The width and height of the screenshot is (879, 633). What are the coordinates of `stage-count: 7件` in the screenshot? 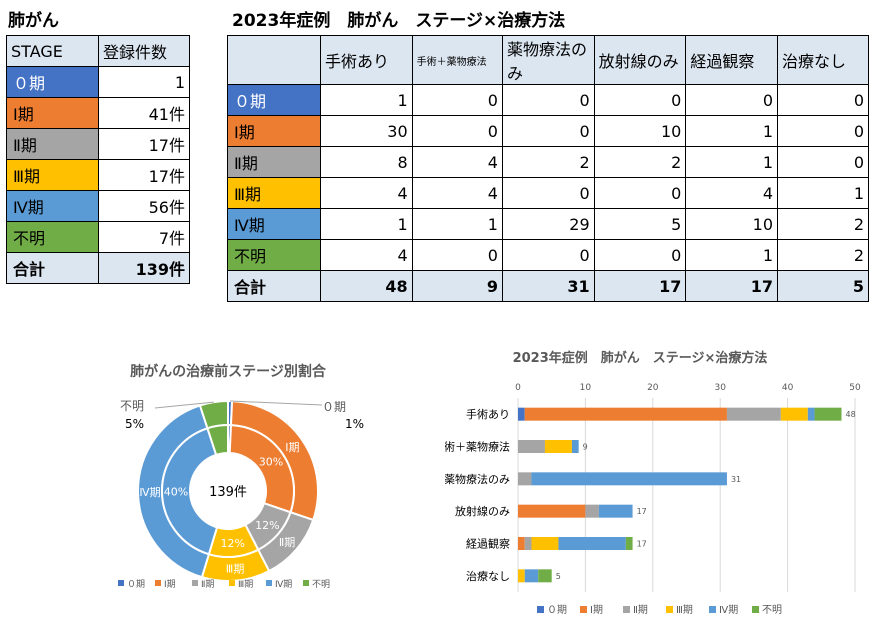 It's located at (144, 237).